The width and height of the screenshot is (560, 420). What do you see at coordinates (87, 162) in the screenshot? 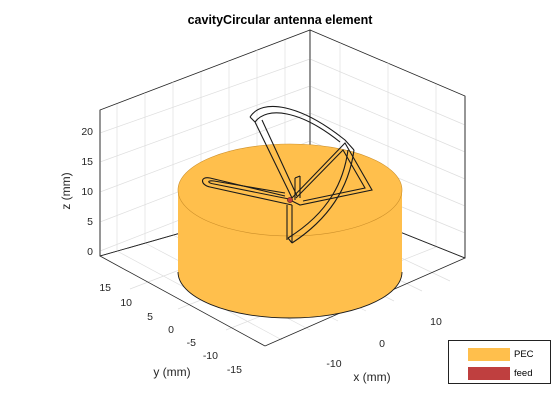
I see `z-tick-label: 15` at bounding box center [87, 162].